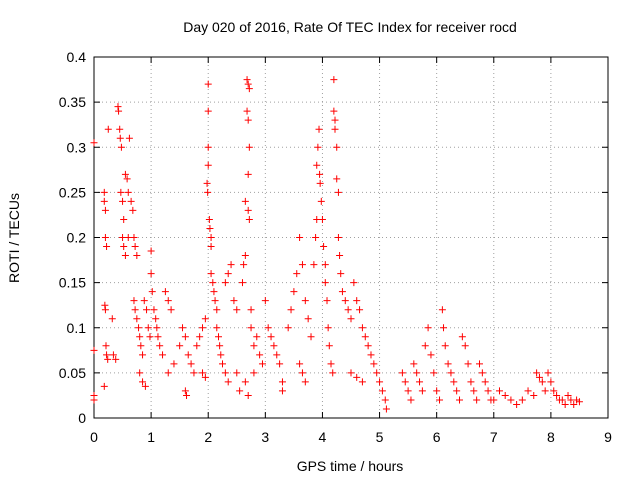 The width and height of the screenshot is (640, 480). What do you see at coordinates (323, 437) in the screenshot?
I see `x-tick-label: 4` at bounding box center [323, 437].